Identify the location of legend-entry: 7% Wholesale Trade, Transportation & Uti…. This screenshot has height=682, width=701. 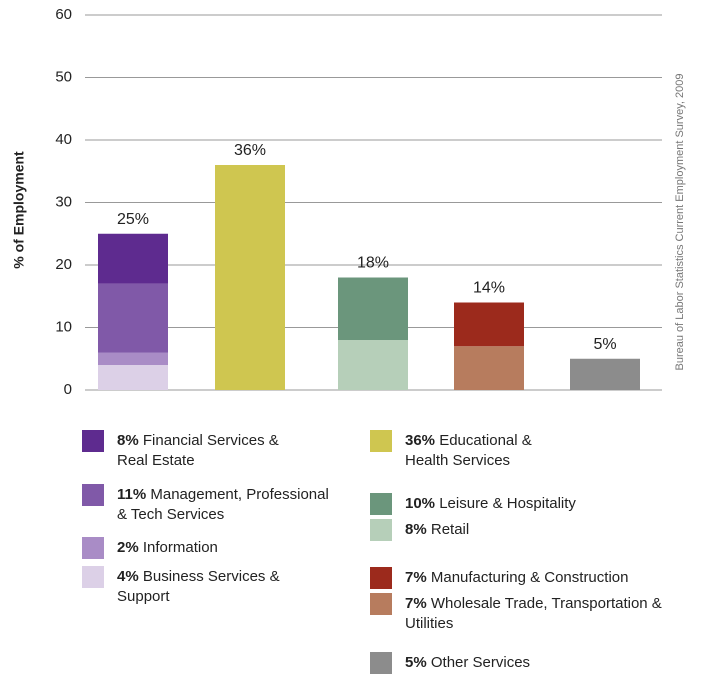
(550, 614).